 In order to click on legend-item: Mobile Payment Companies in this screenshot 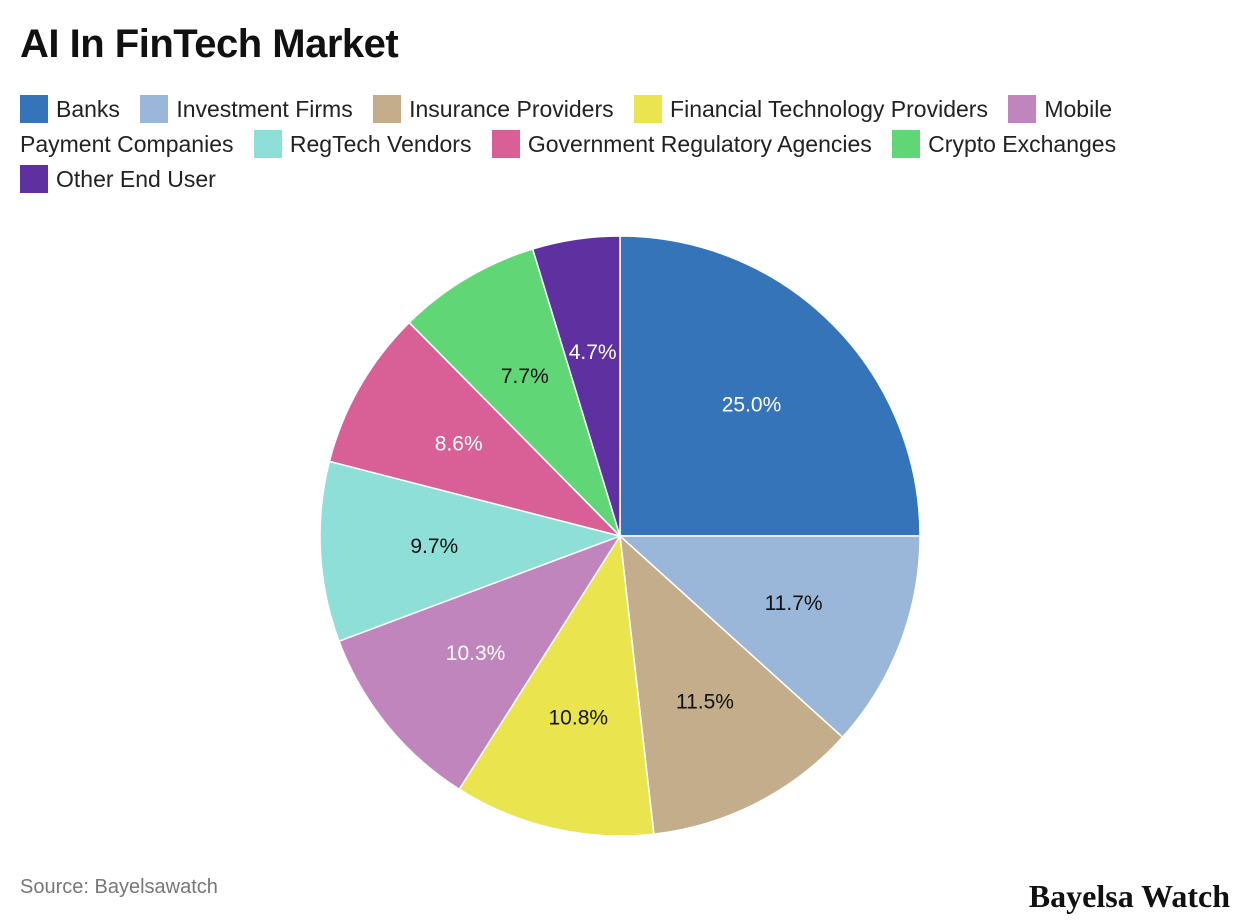, I will do `click(566, 126)`.